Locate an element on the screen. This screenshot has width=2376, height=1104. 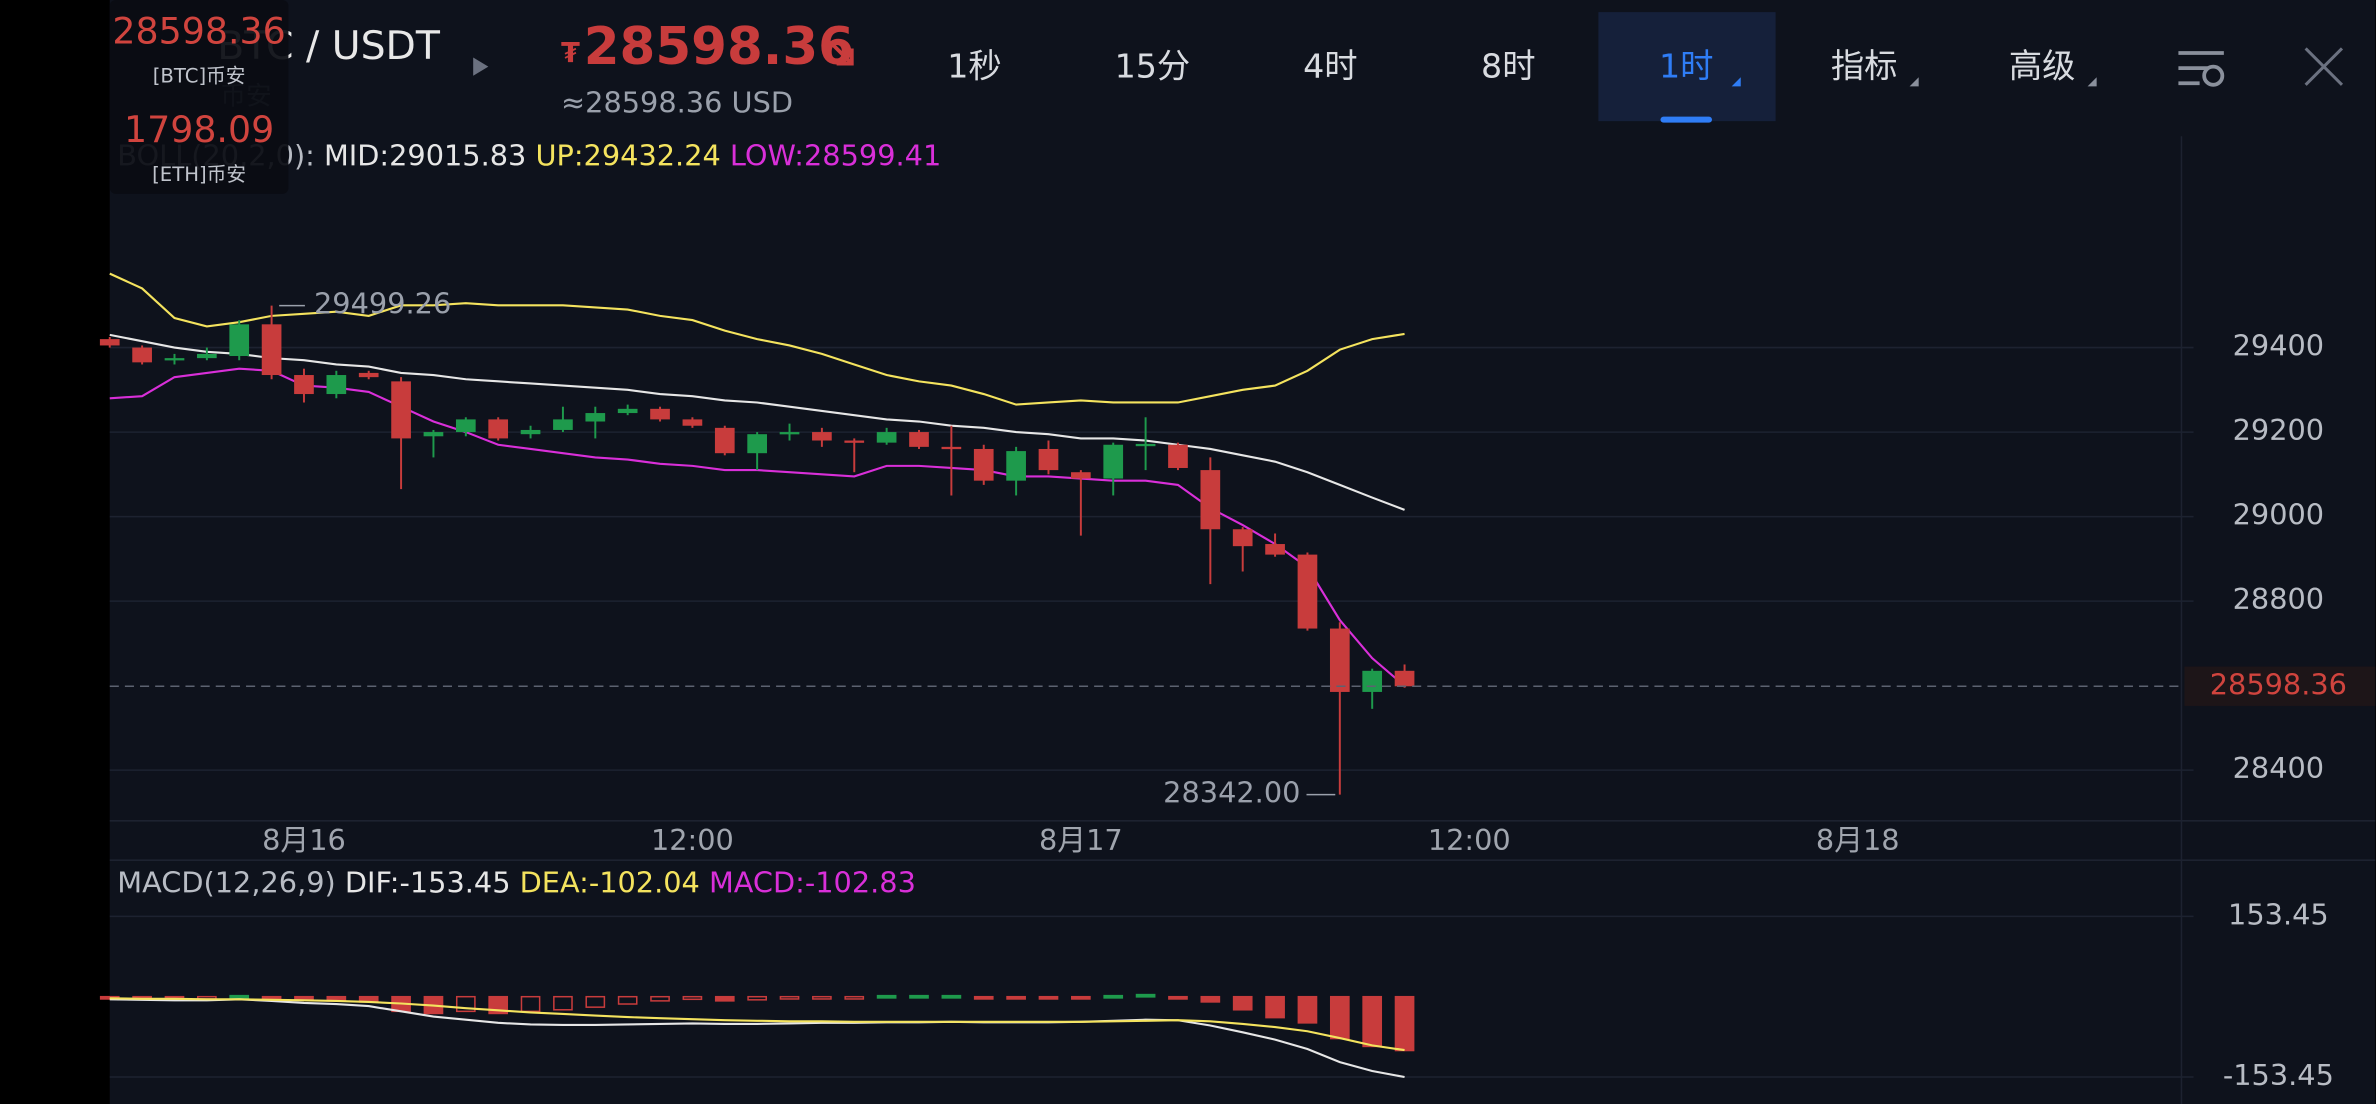
tab: 4时 is located at coordinates (1330, 66).